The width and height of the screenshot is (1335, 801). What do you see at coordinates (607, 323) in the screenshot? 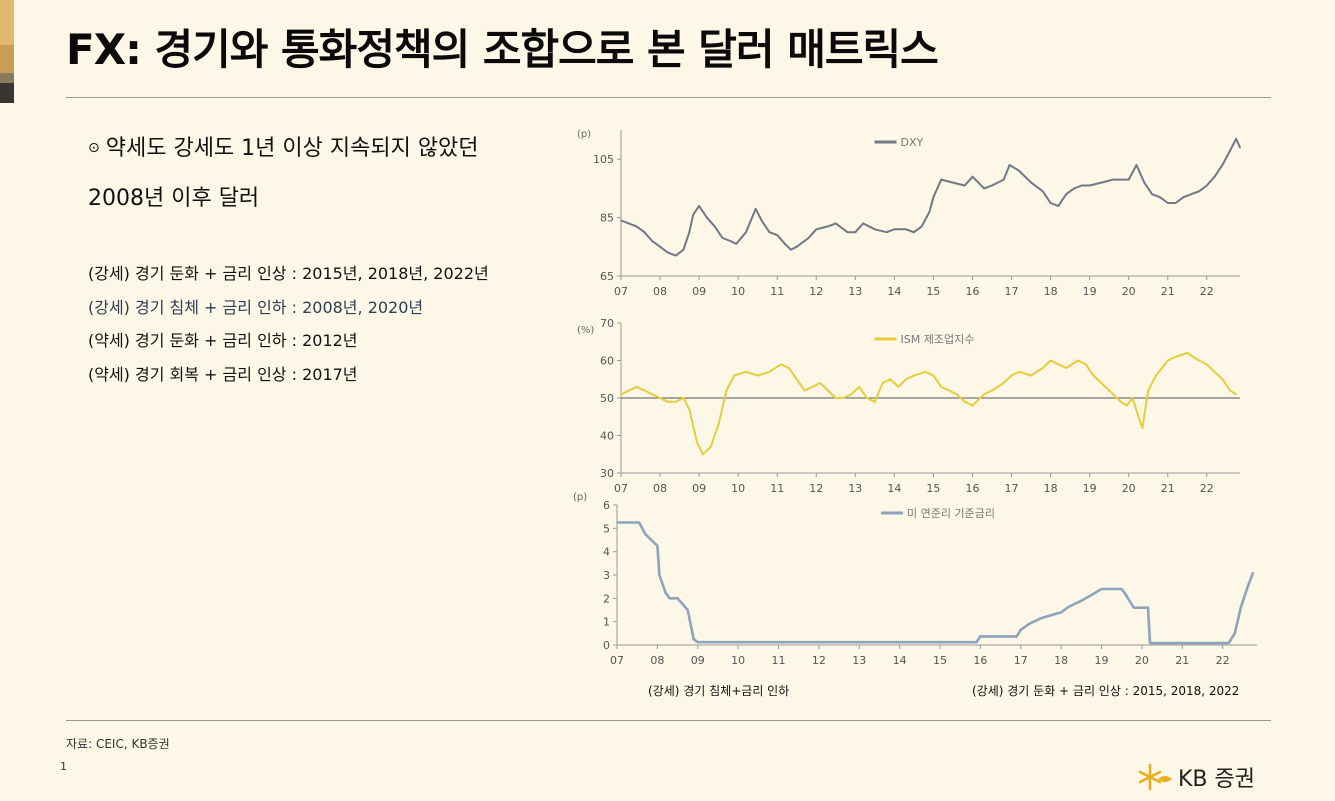
I see `y-tick-label: 70` at bounding box center [607, 323].